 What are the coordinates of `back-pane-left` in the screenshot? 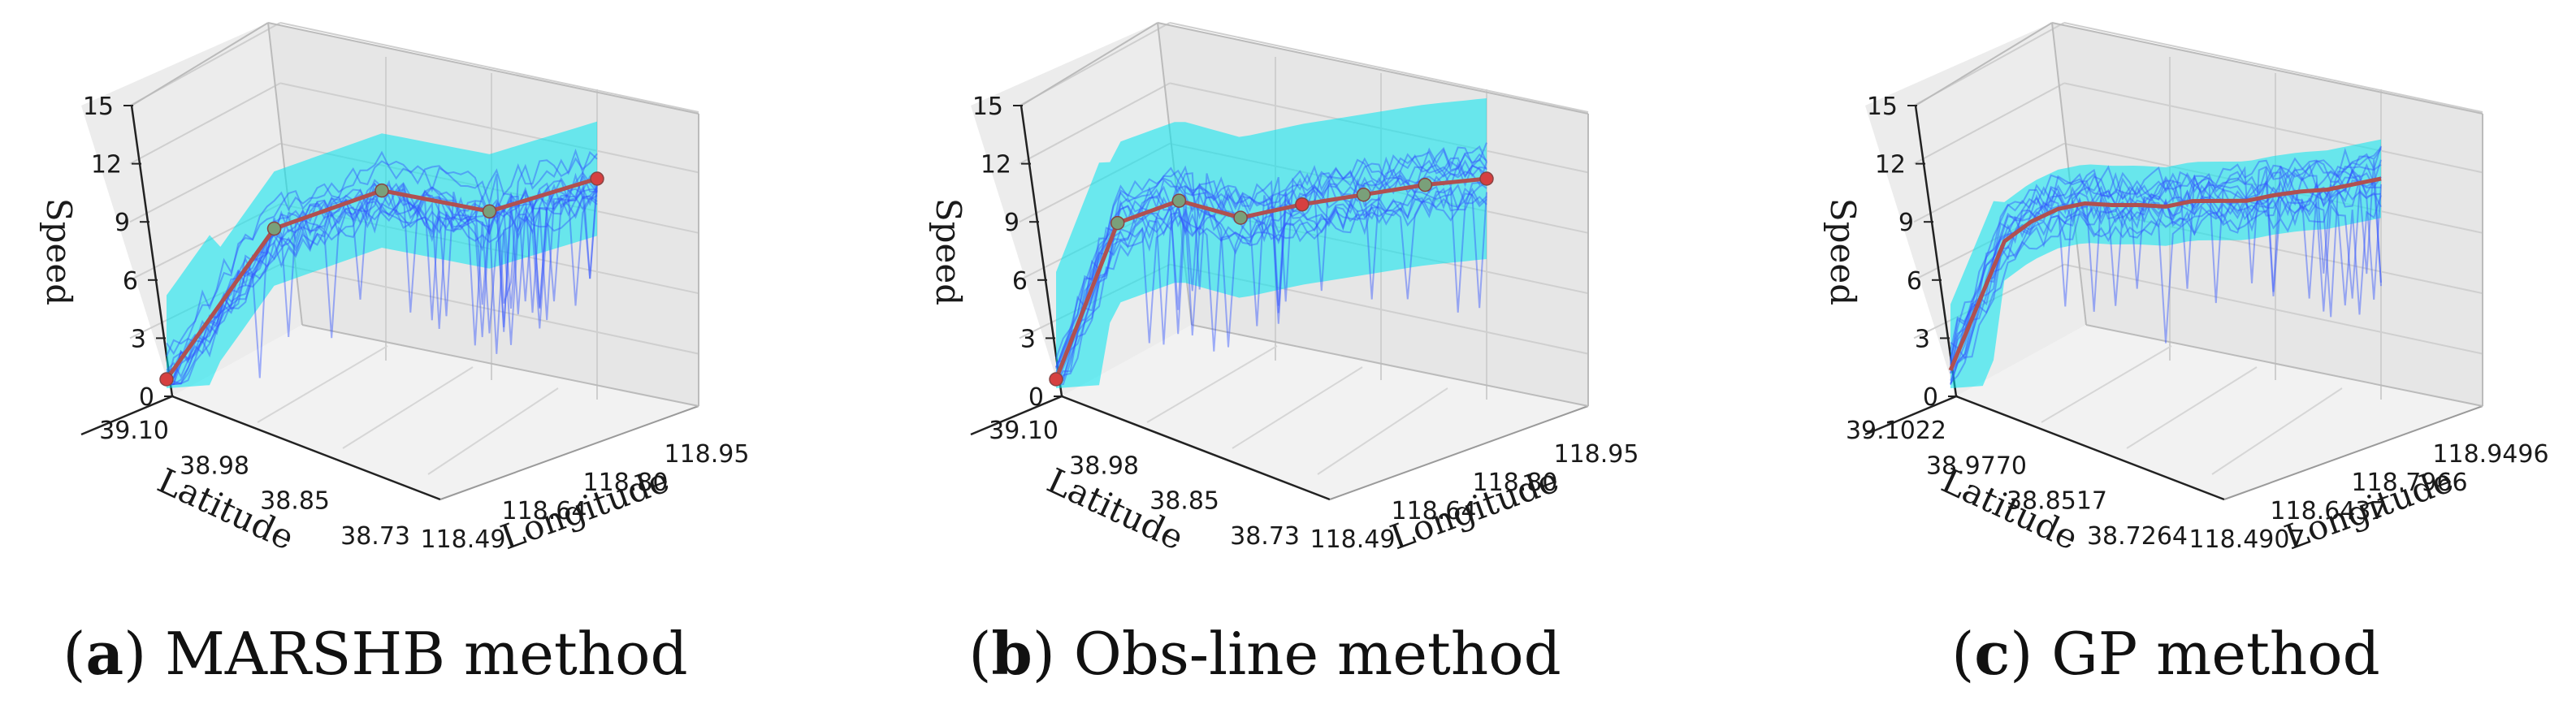 It's located at (1975, 209).